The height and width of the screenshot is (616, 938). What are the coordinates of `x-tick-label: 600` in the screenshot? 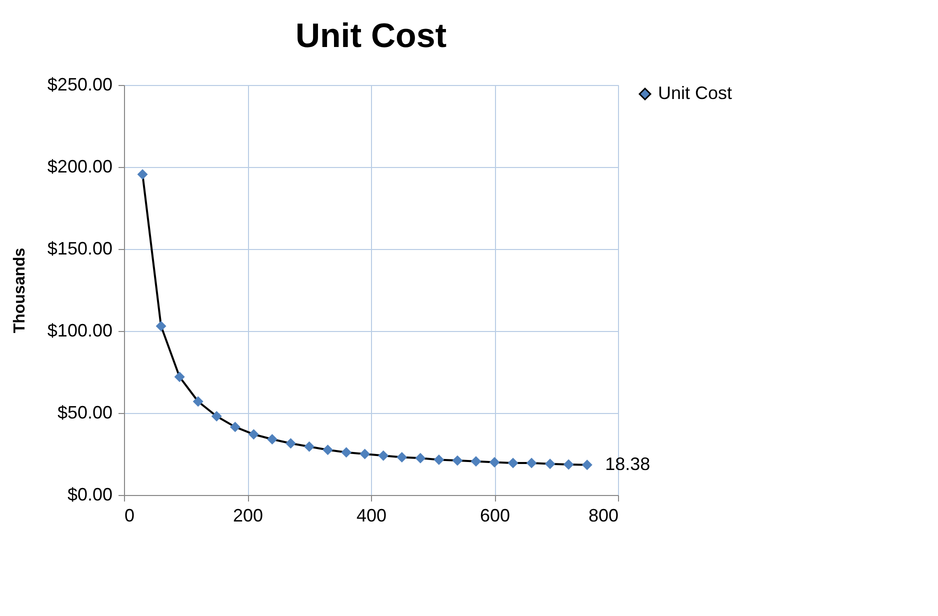 It's located at (495, 516).